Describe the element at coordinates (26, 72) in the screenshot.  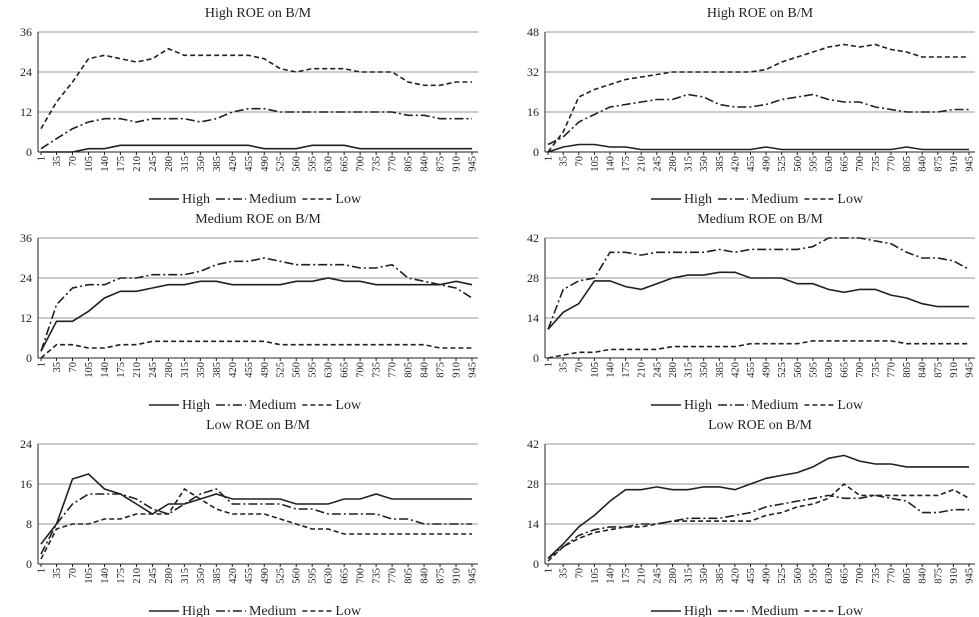
I see `y-tick-label: 24` at that location.